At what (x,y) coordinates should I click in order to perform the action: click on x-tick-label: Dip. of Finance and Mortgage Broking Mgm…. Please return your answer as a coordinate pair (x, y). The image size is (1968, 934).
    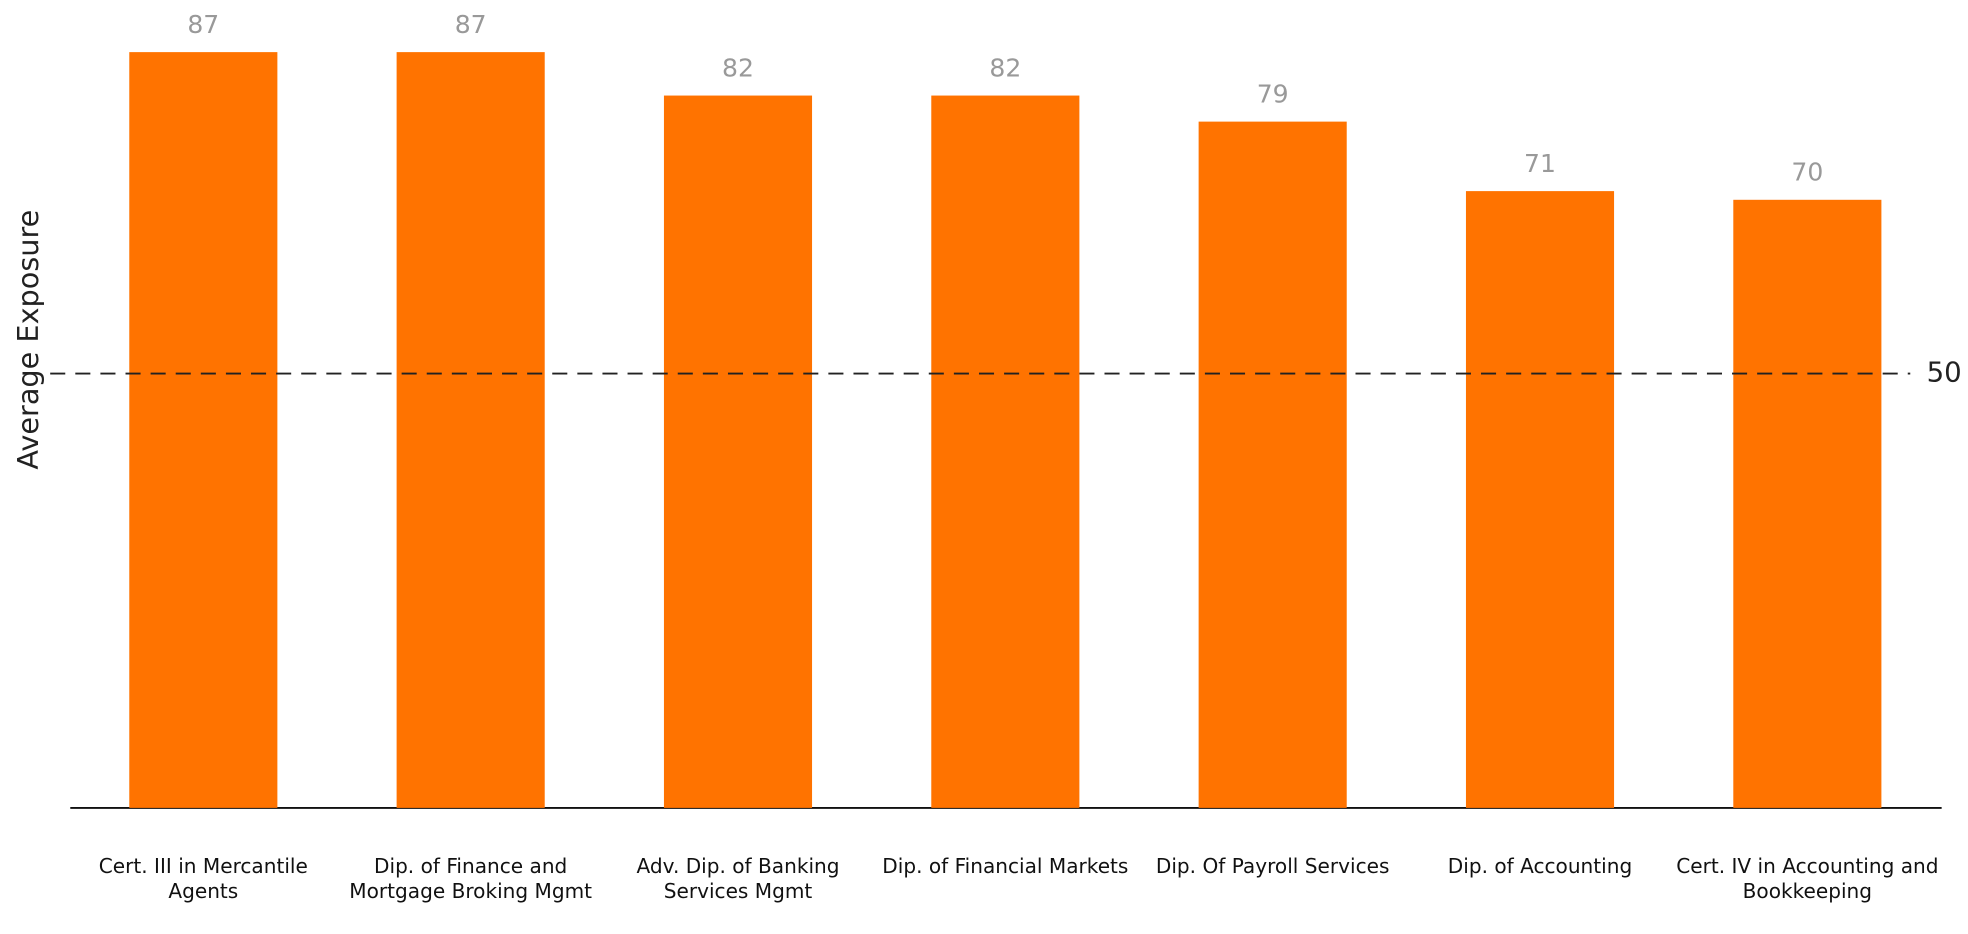
    Looking at the image, I should click on (471, 878).